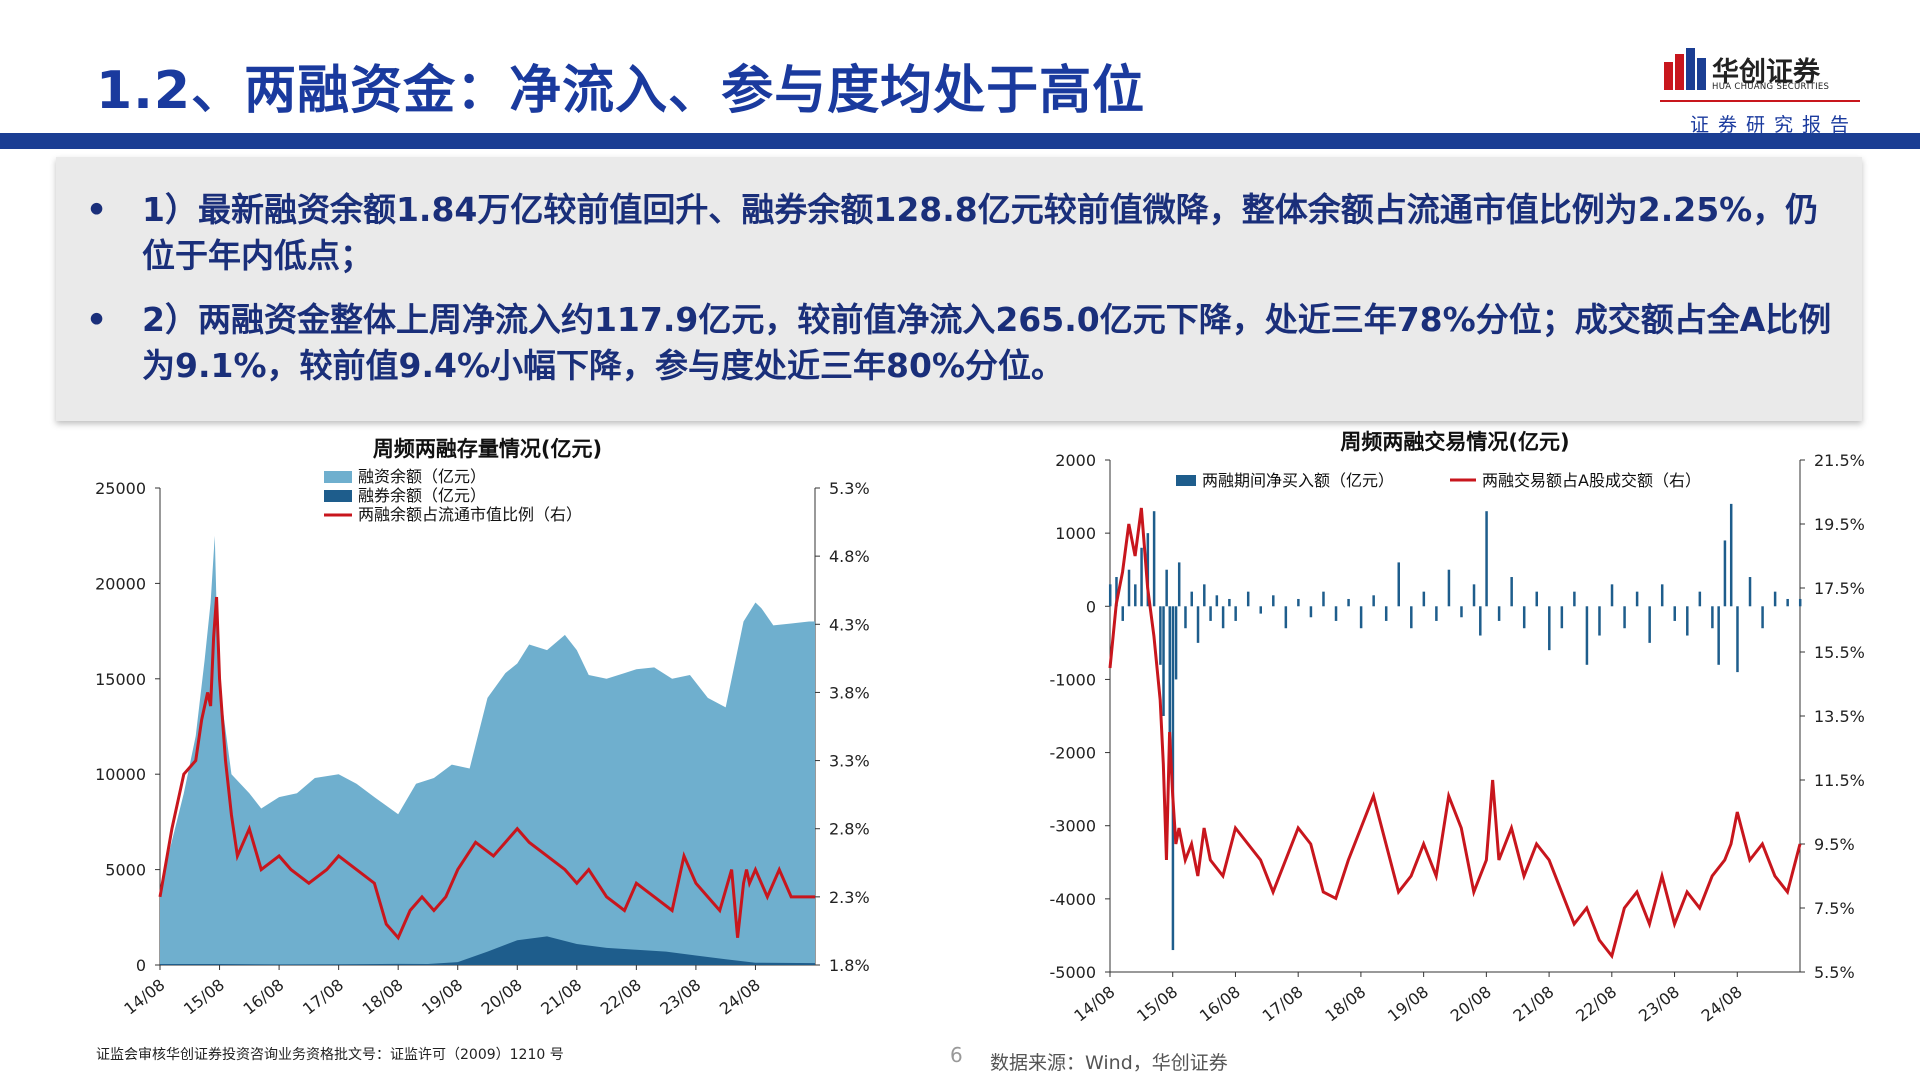 The image size is (1920, 1080). Describe the element at coordinates (1839, 652) in the screenshot. I see `y2-tick-label: 15.5%` at that location.